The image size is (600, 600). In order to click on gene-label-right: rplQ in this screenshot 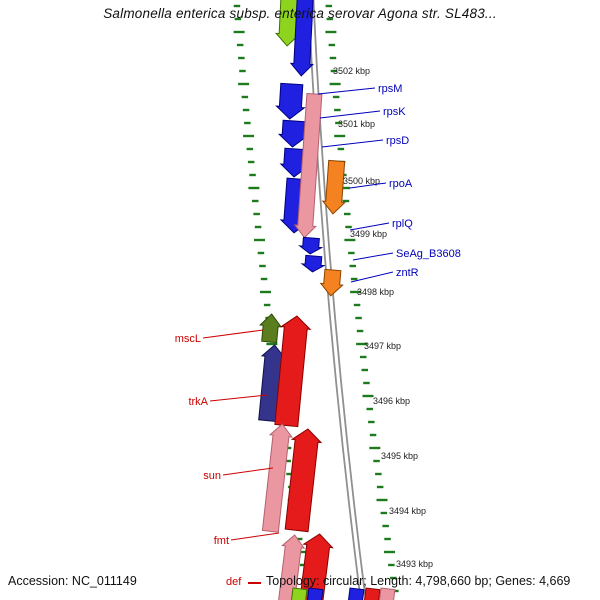, I will do `click(402, 224)`.